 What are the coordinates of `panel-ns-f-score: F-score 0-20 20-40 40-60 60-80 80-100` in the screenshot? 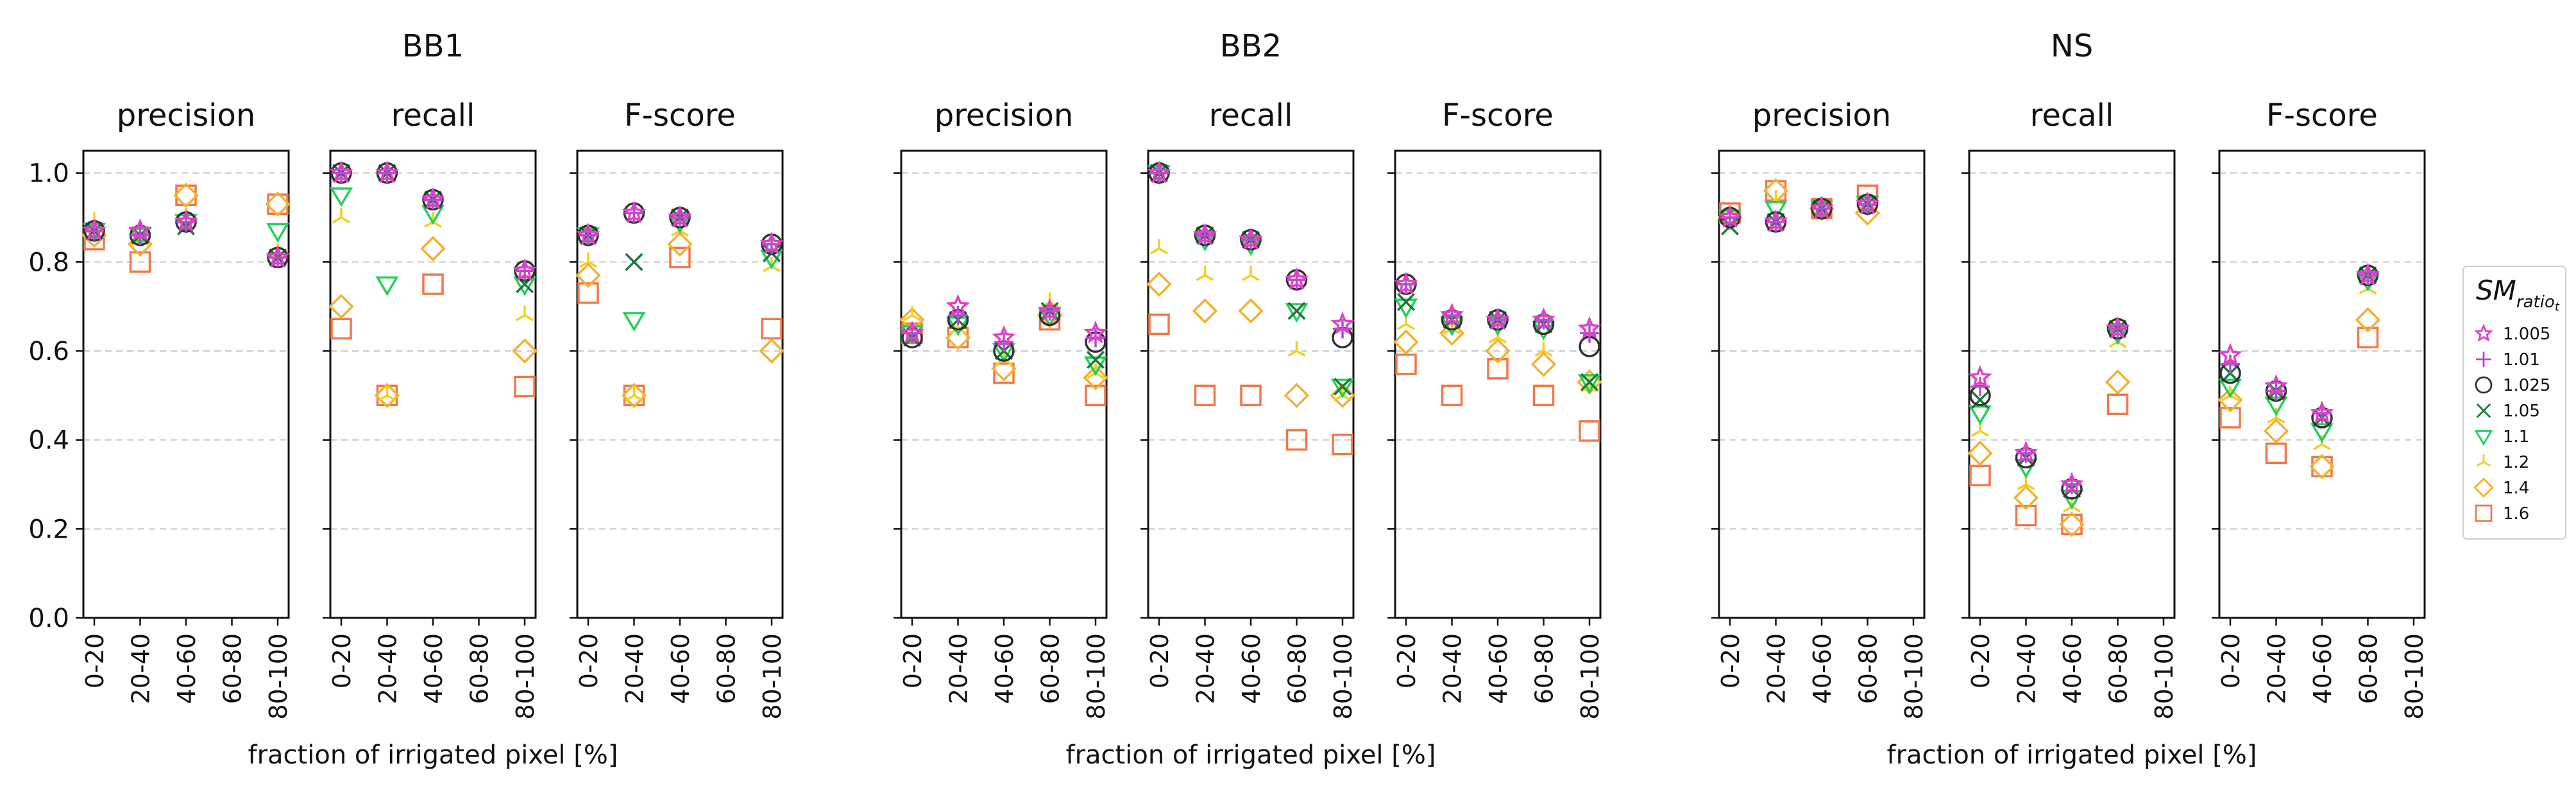 It's located at (2320, 409).